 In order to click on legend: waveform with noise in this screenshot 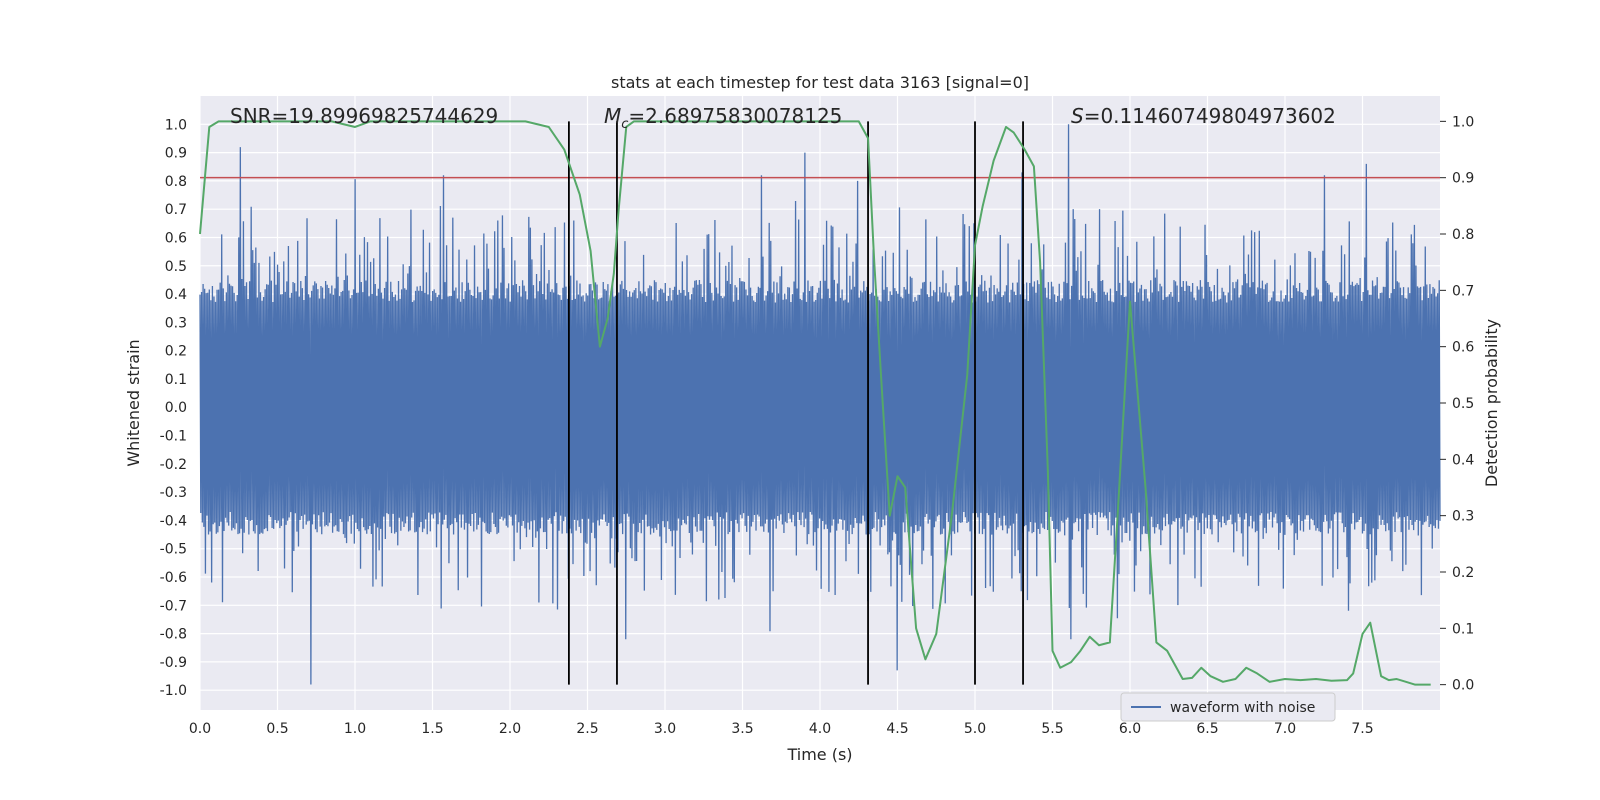, I will do `click(1228, 707)`.